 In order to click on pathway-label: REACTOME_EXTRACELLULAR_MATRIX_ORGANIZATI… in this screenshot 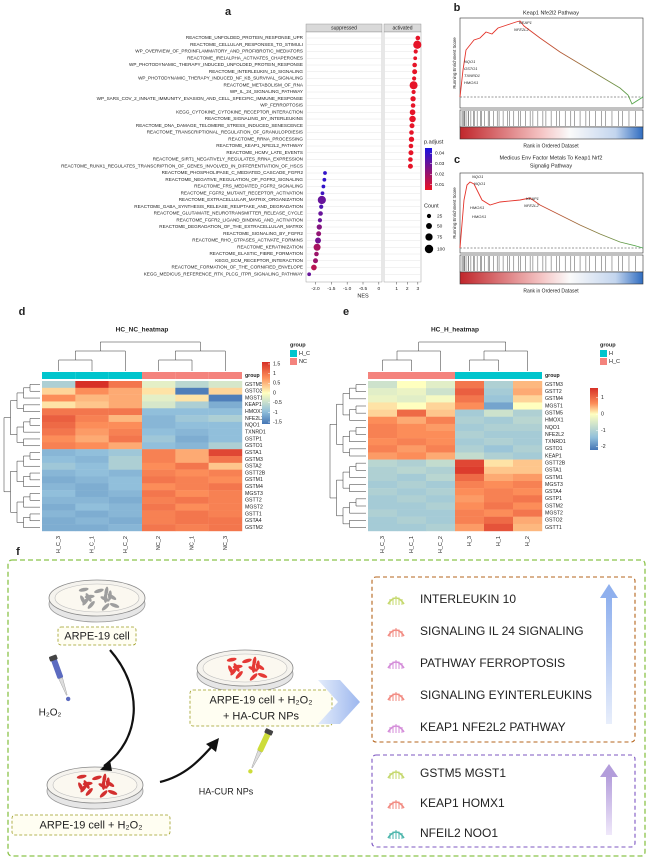, I will do `click(241, 199)`.